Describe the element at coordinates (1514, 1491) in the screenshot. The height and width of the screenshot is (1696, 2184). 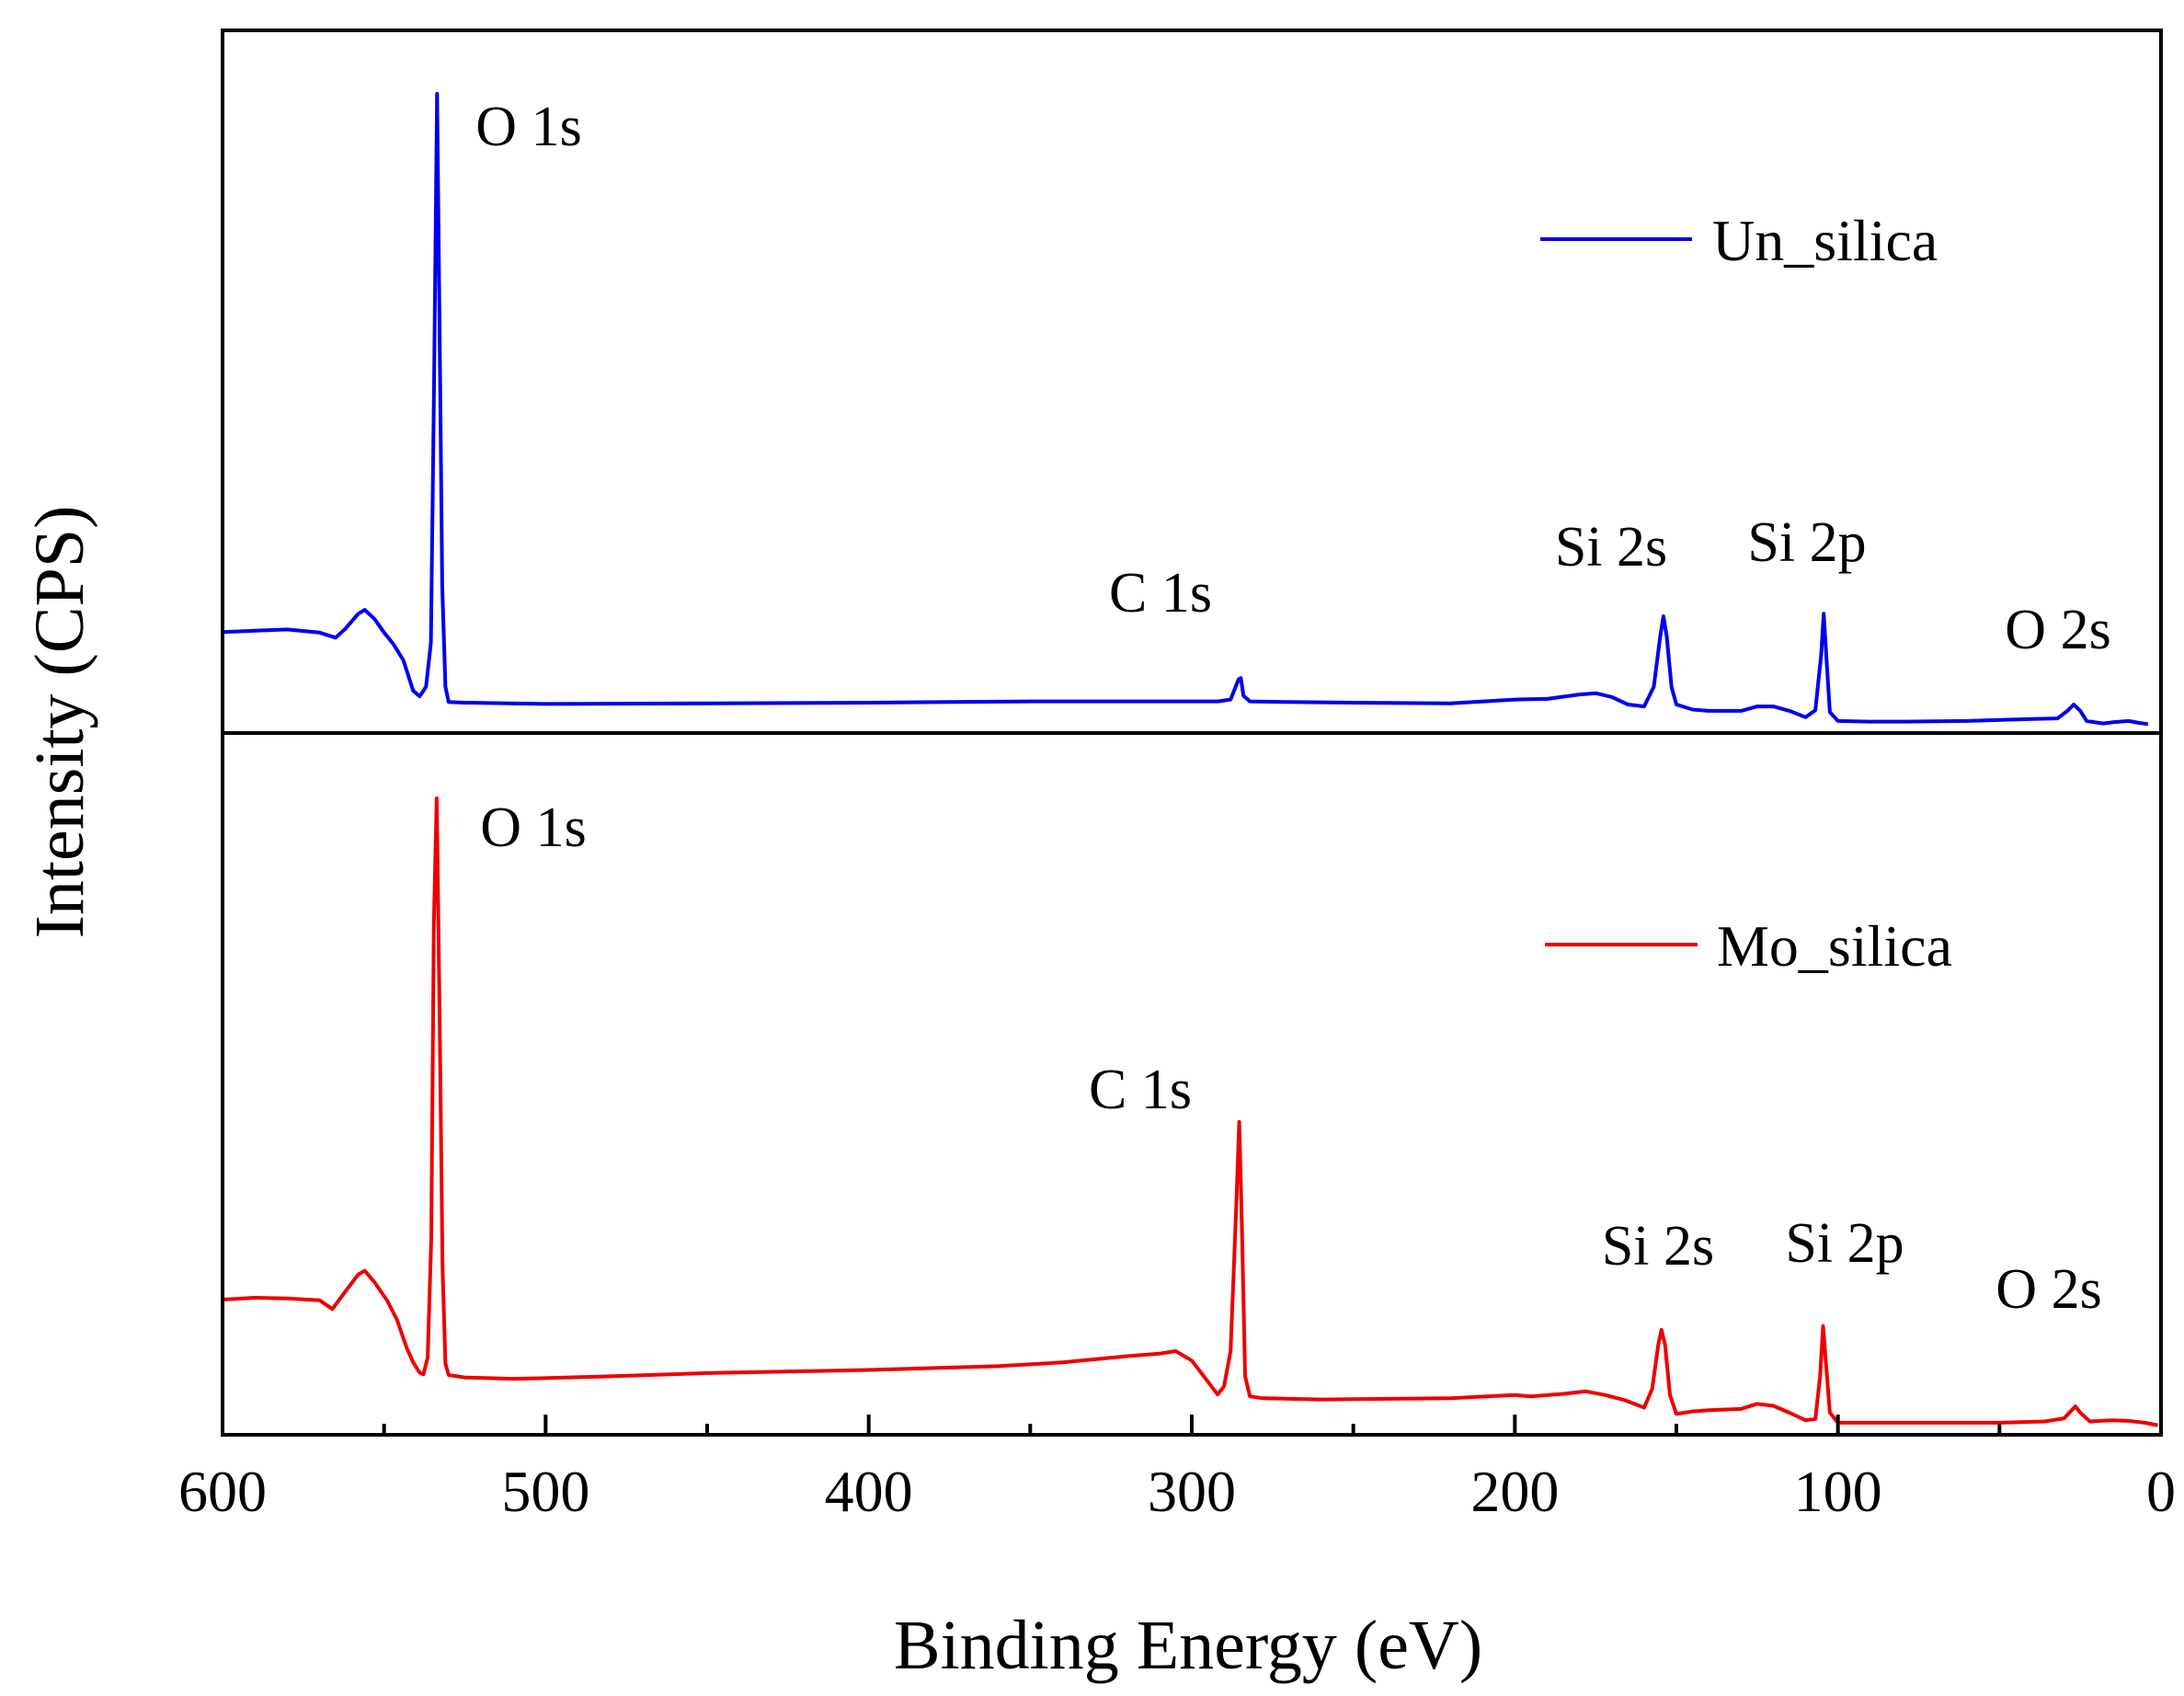
I see `x-tick-label: 200` at that location.